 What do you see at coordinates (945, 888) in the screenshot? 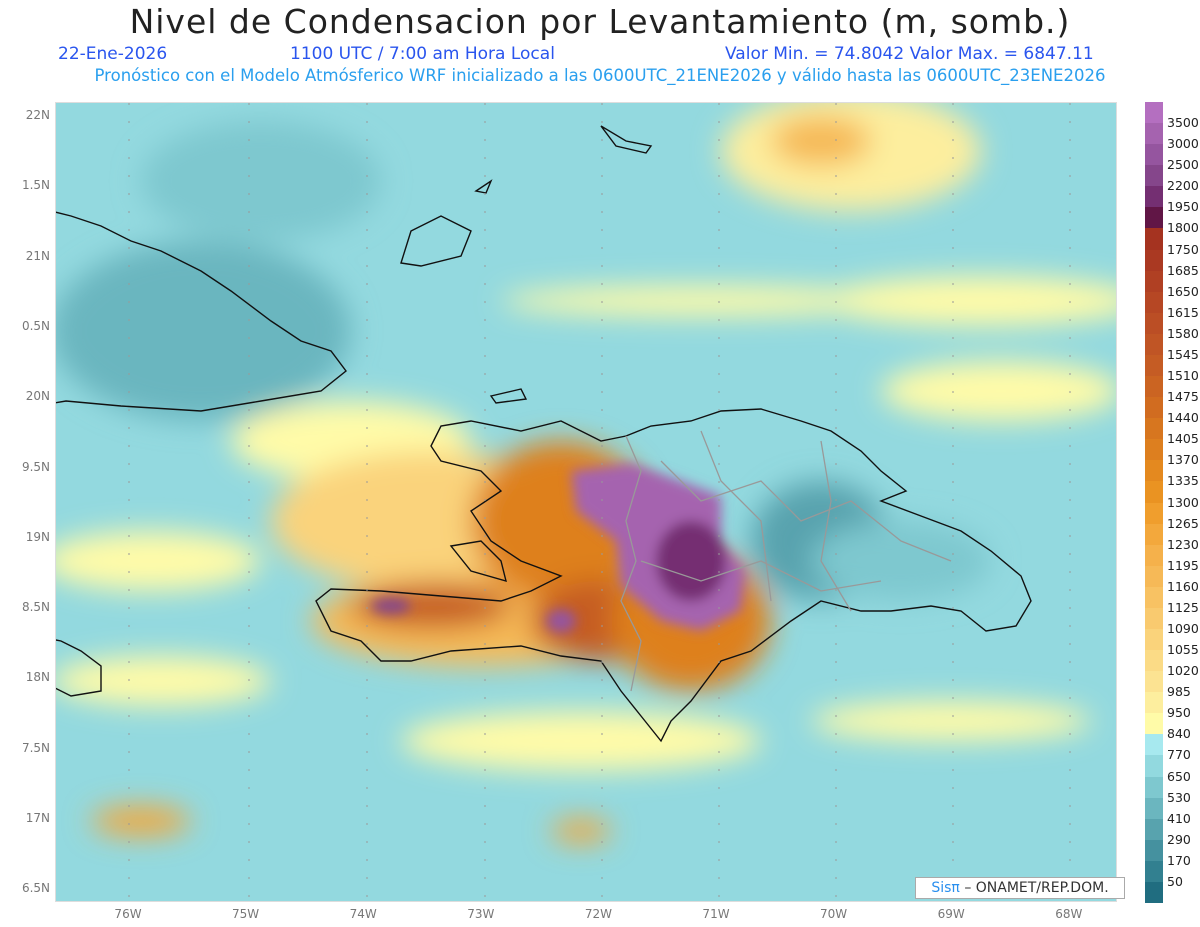
I see `credit-brand: Sisπ` at bounding box center [945, 888].